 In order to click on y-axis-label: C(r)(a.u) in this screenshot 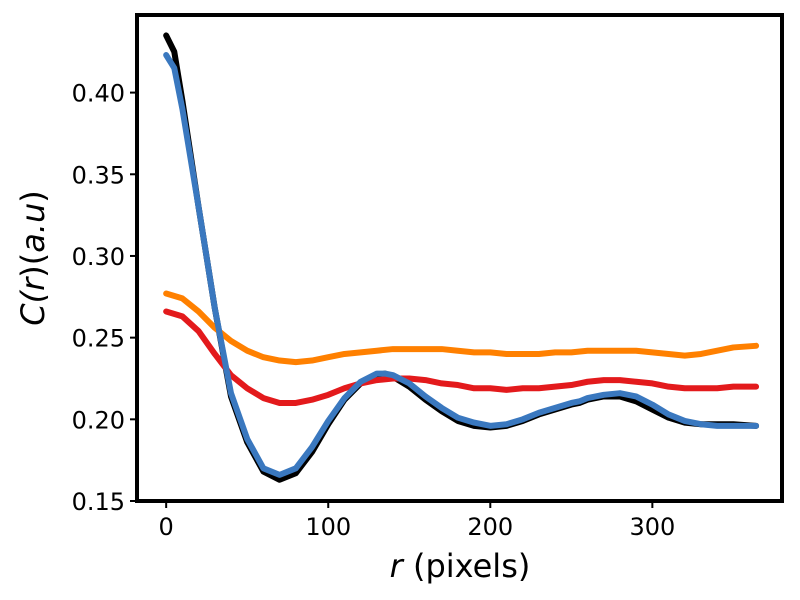, I will do `click(33, 258)`.